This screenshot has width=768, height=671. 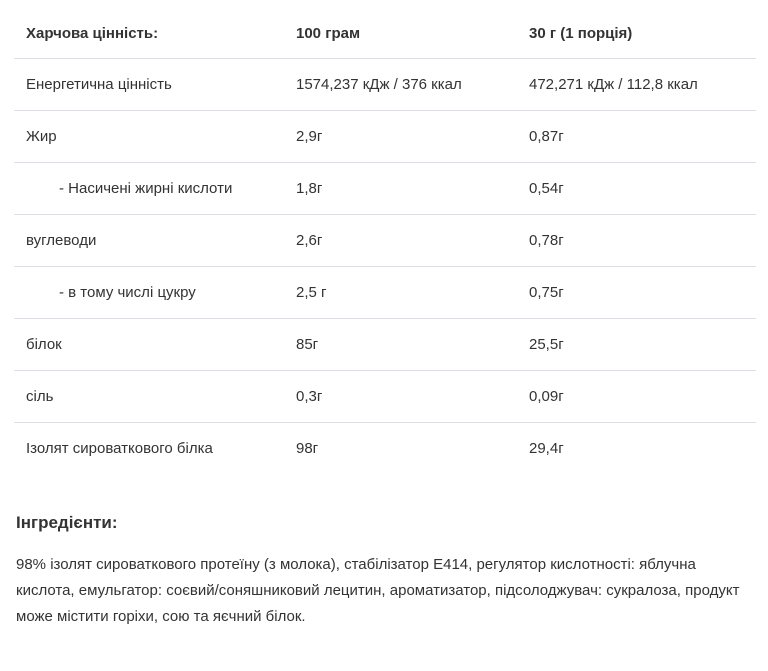 What do you see at coordinates (67, 522) in the screenshot?
I see `ingredients-title: Інгредієнти:` at bounding box center [67, 522].